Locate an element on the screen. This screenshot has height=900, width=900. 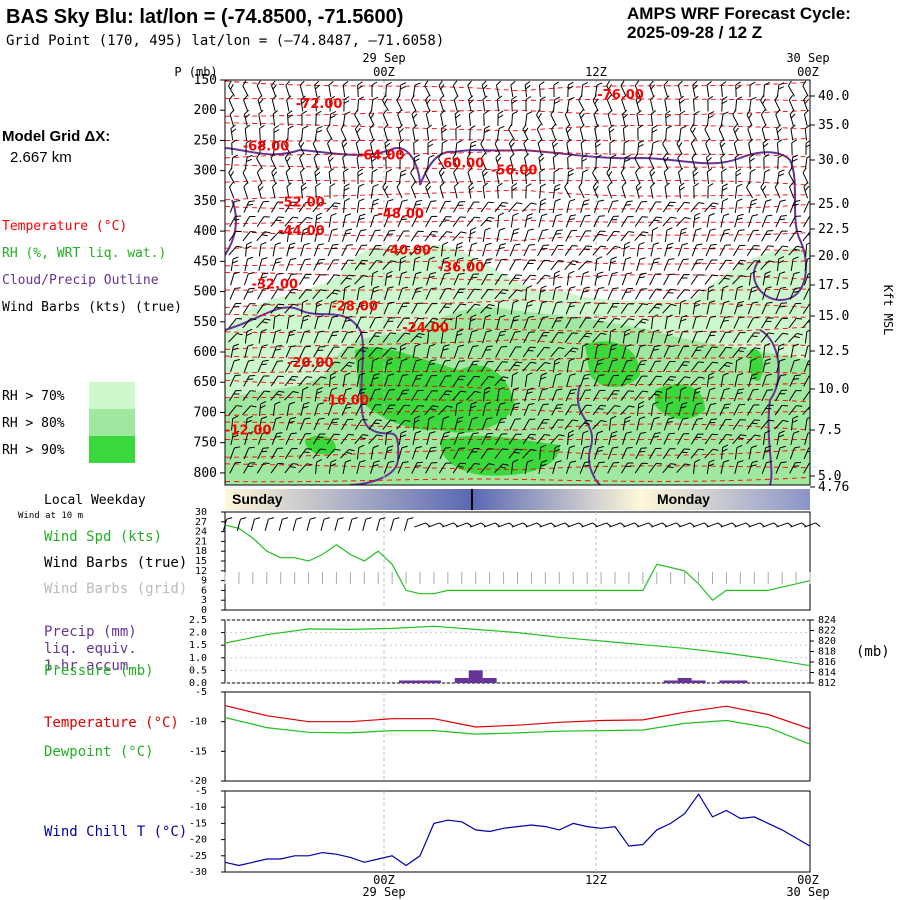
value-tick-label: 2.0 is located at coordinates (198, 633).